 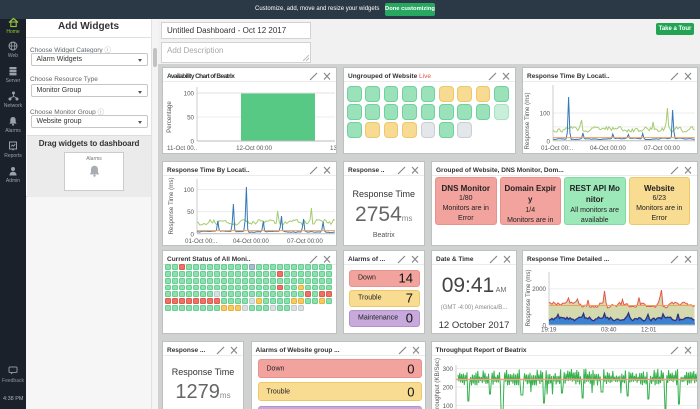 I want to click on svg-text: 11-Oct 00.., so click(x=182, y=148).